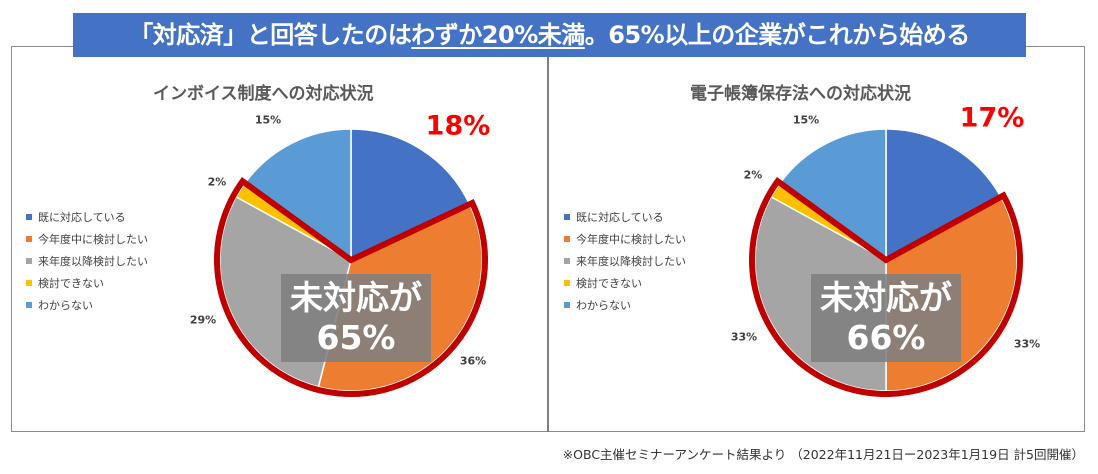 This screenshot has height=474, width=1098. I want to click on chart2-data-label-orange: 33%, so click(1027, 344).